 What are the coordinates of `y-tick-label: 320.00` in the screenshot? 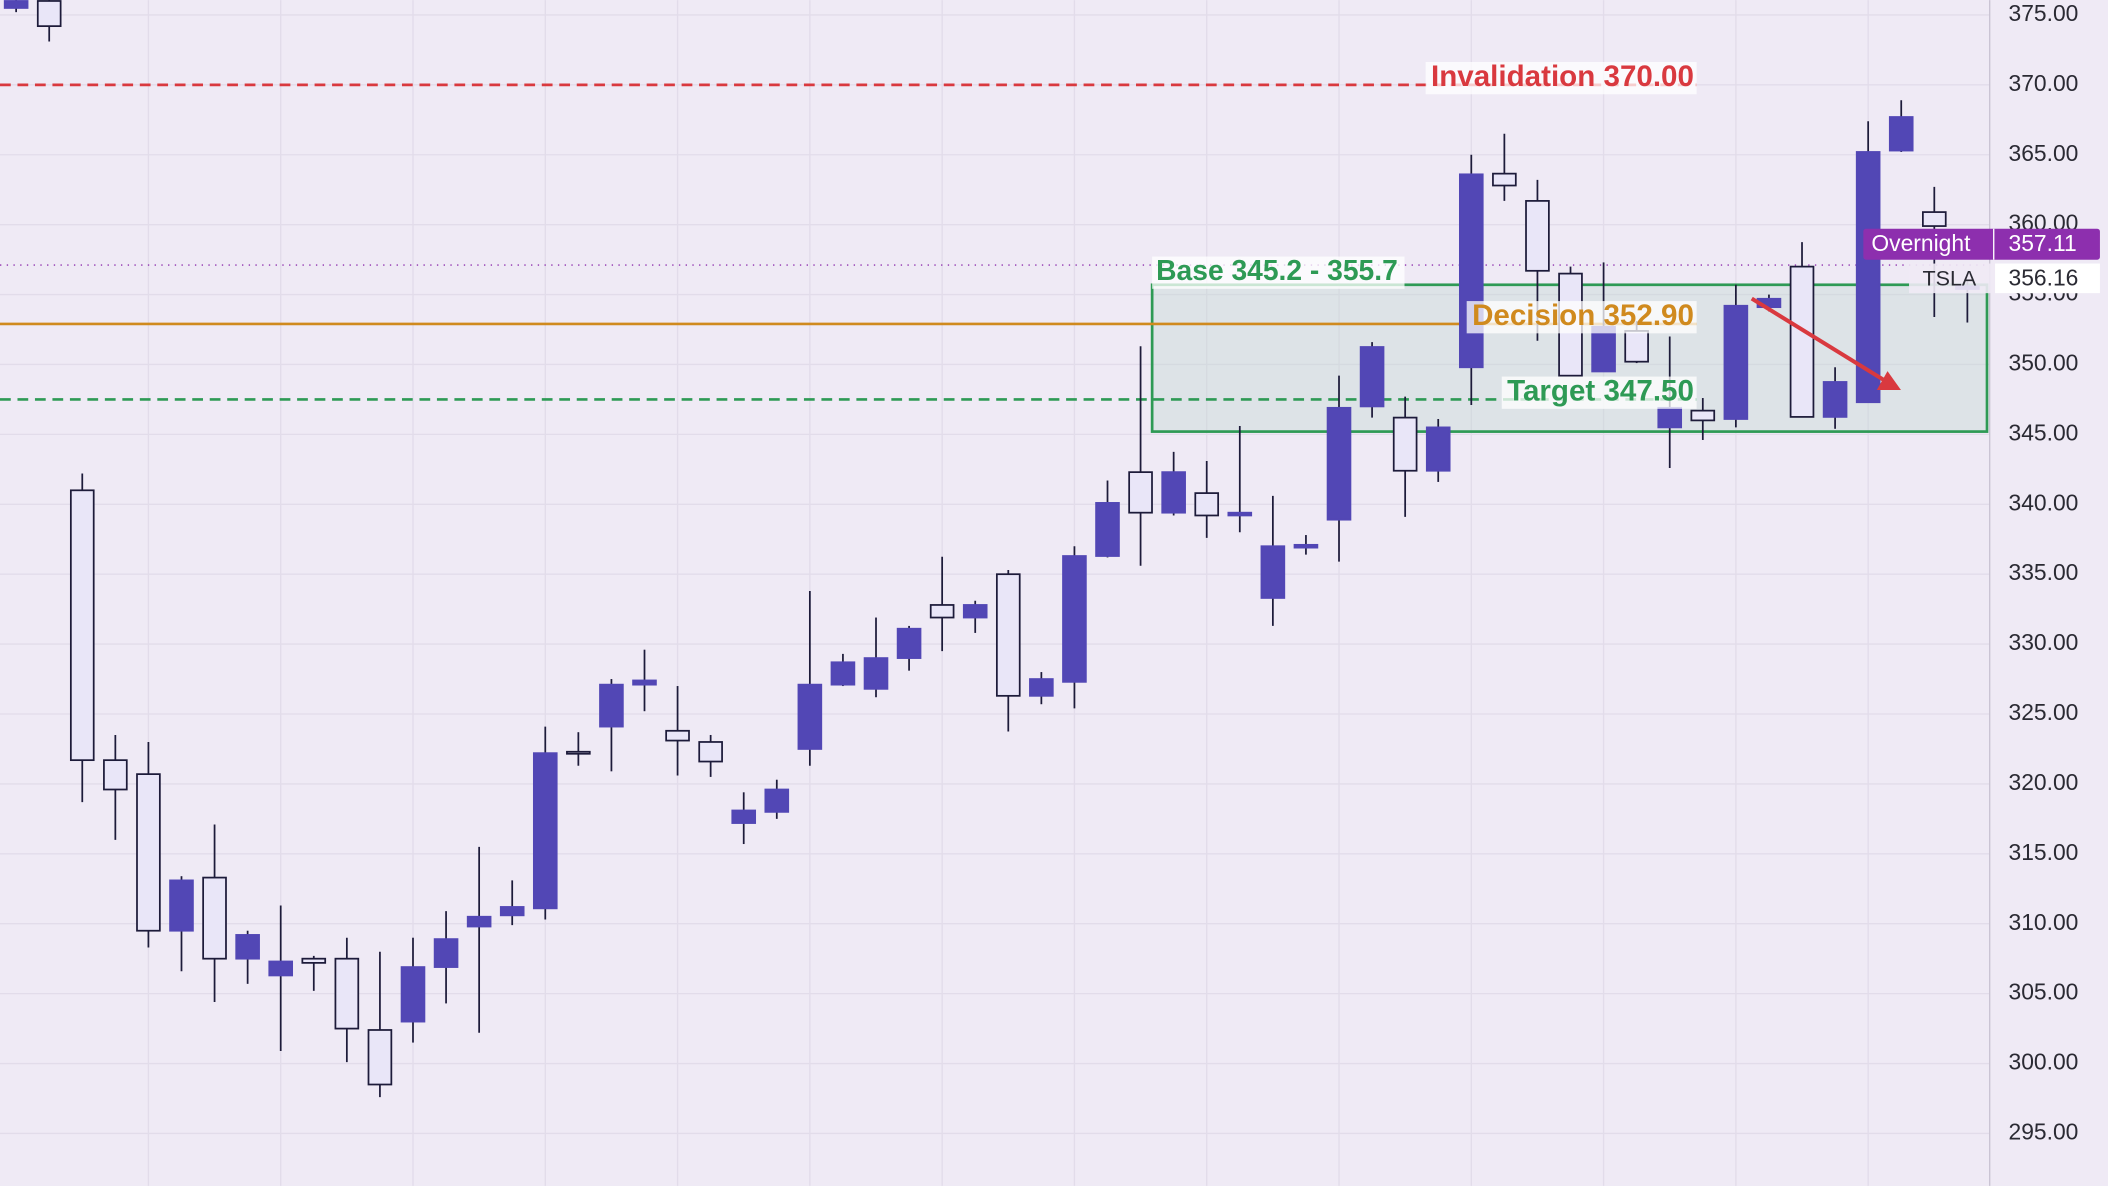 It's located at (2044, 782).